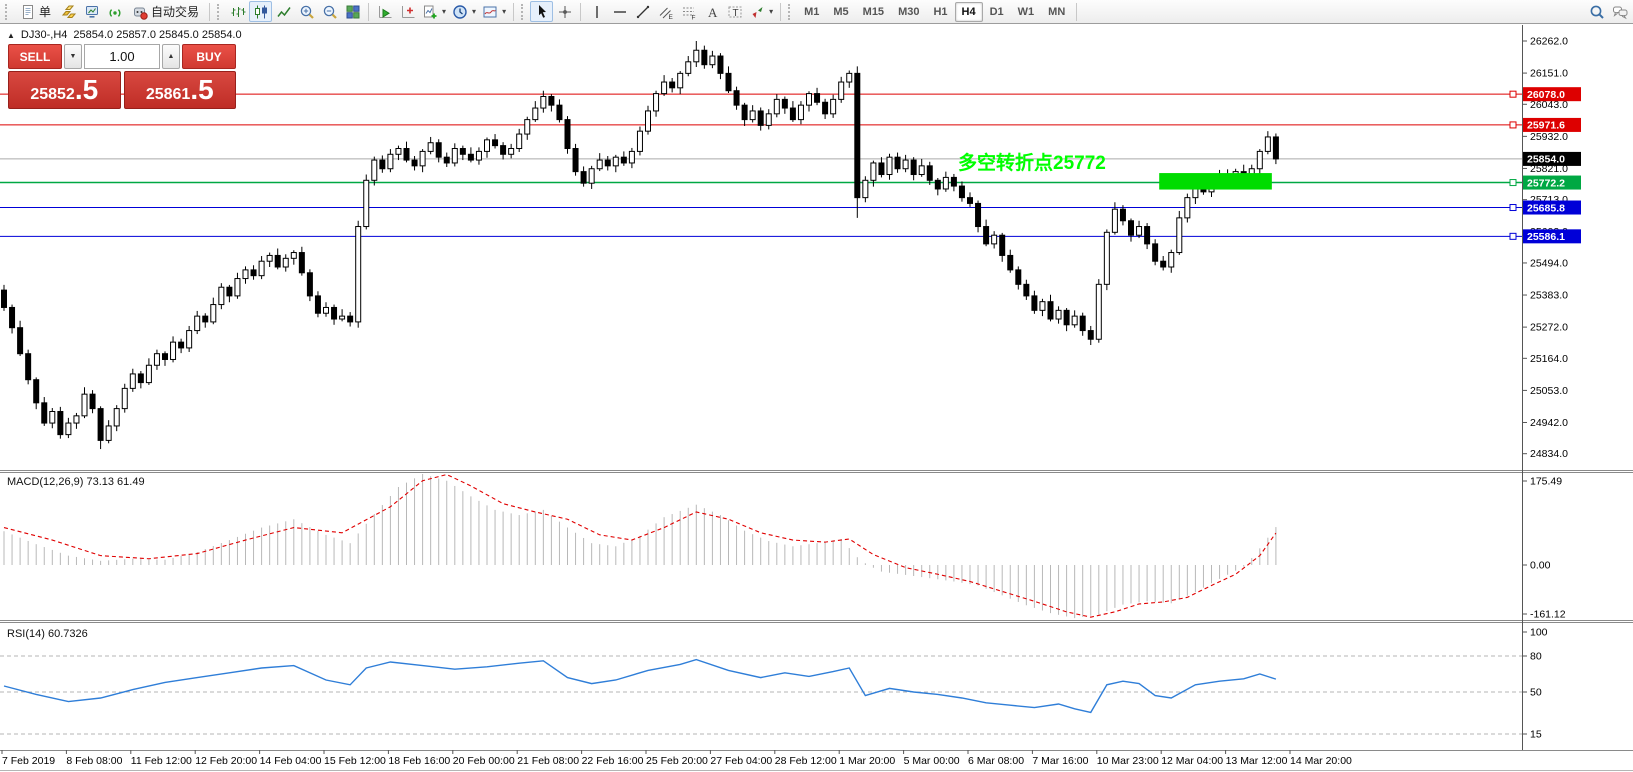 The height and width of the screenshot is (772, 1633). What do you see at coordinates (997, 12) in the screenshot?
I see `timeframe-D1: D1` at bounding box center [997, 12].